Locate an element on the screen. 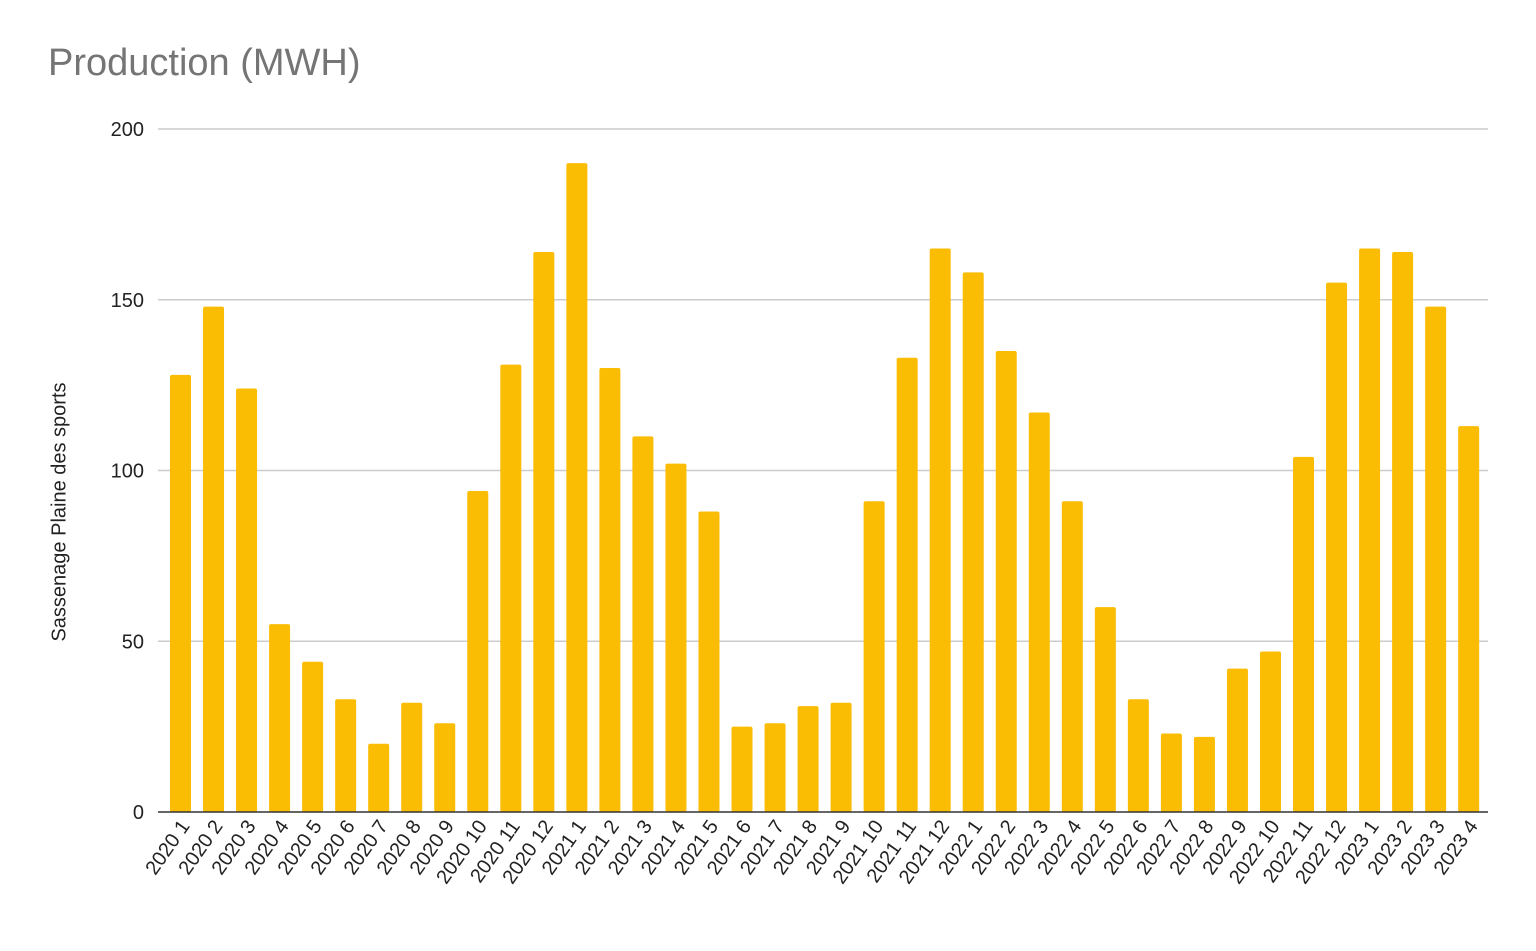 The image size is (1536, 951). y-tick-label: 200 is located at coordinates (127, 130).